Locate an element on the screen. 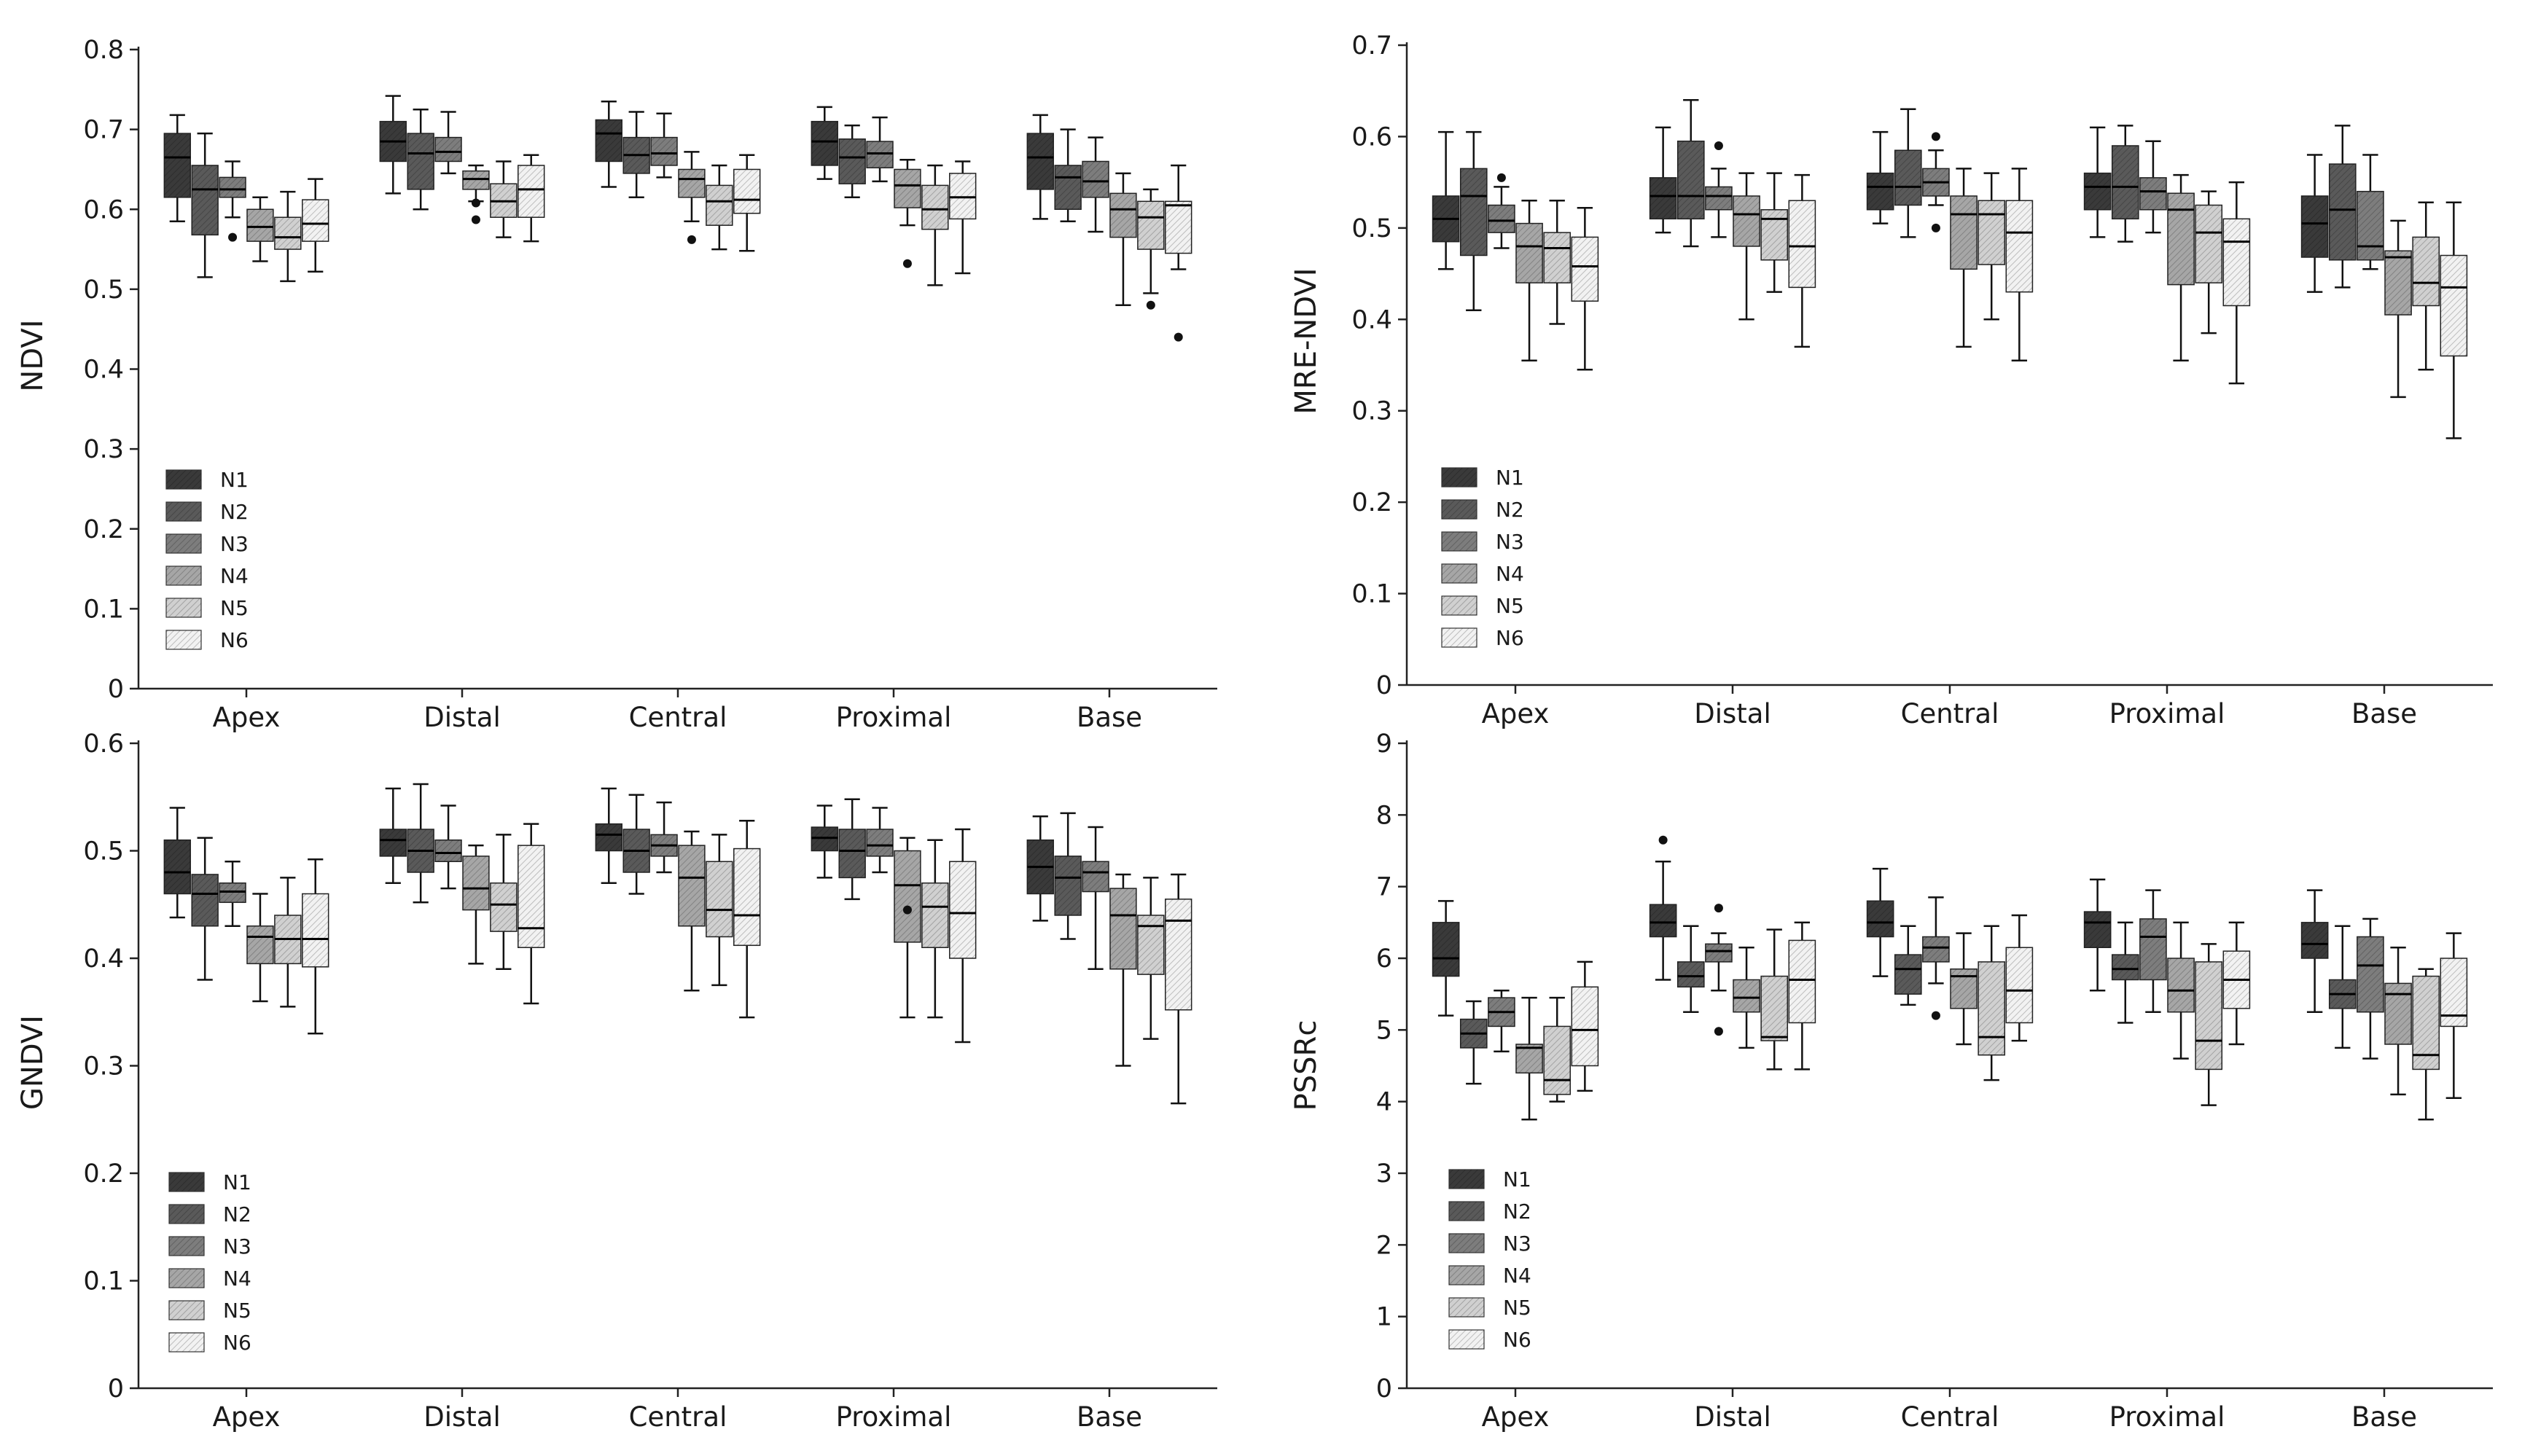 The height and width of the screenshot is (1456, 2522). box-n6-proximal is located at coordinates (963, 936).